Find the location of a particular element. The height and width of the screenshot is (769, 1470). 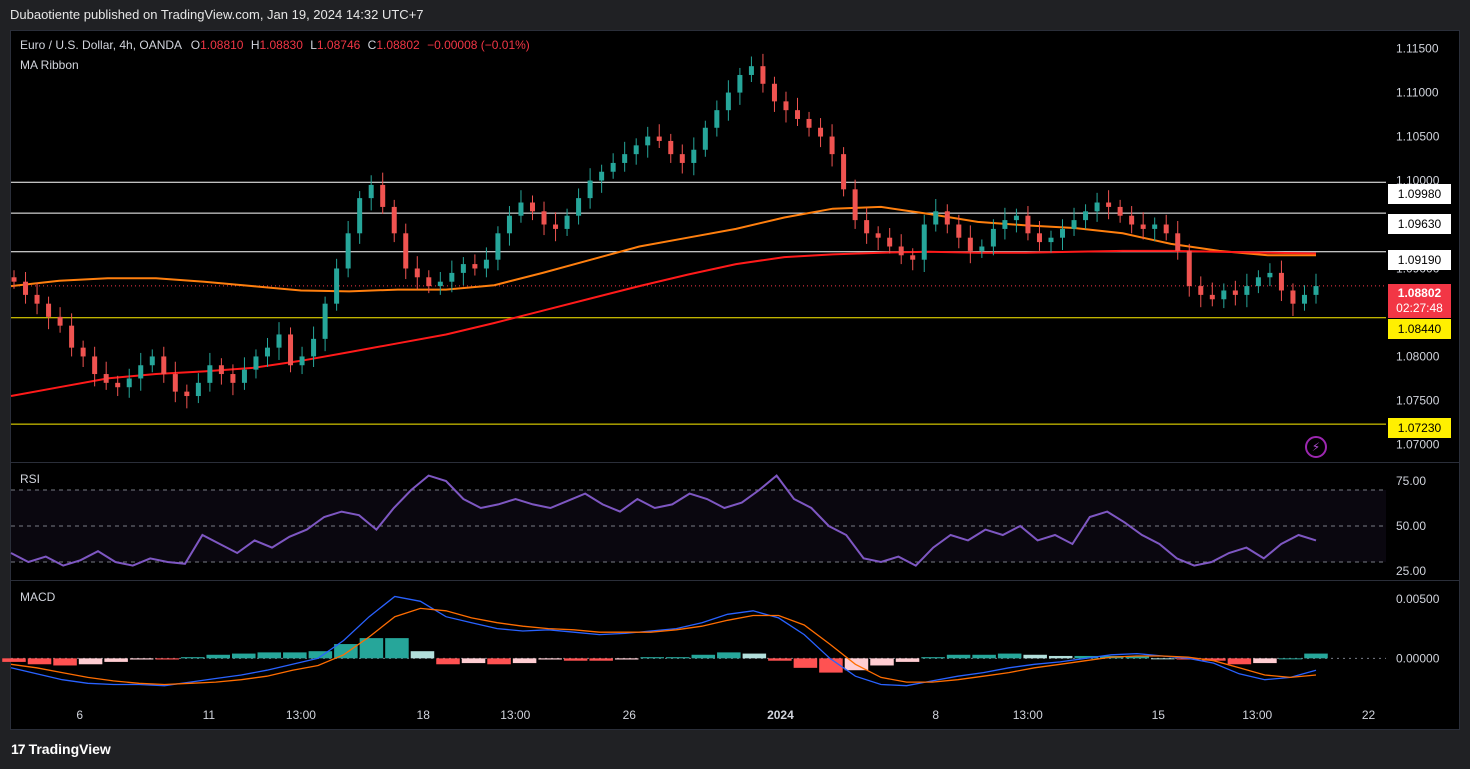

macd-tick-label: 0.00500 is located at coordinates (1418, 599).